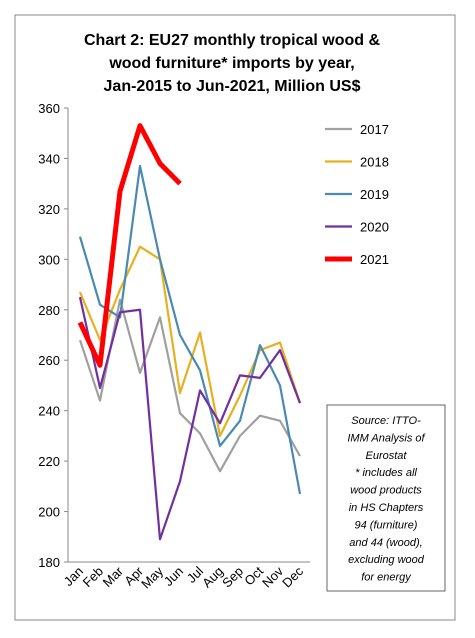 The height and width of the screenshot is (638, 475). What do you see at coordinates (49, 259) in the screenshot?
I see `y-tick-label: 300` at bounding box center [49, 259].